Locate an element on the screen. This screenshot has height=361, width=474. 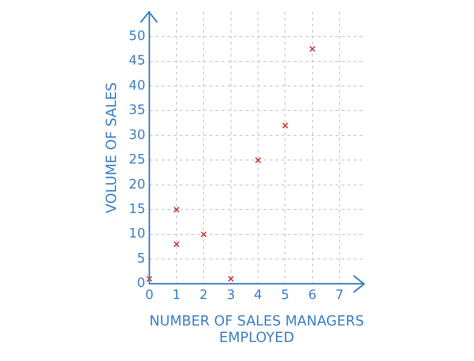
y-tick-label: 0 is located at coordinates (141, 284).